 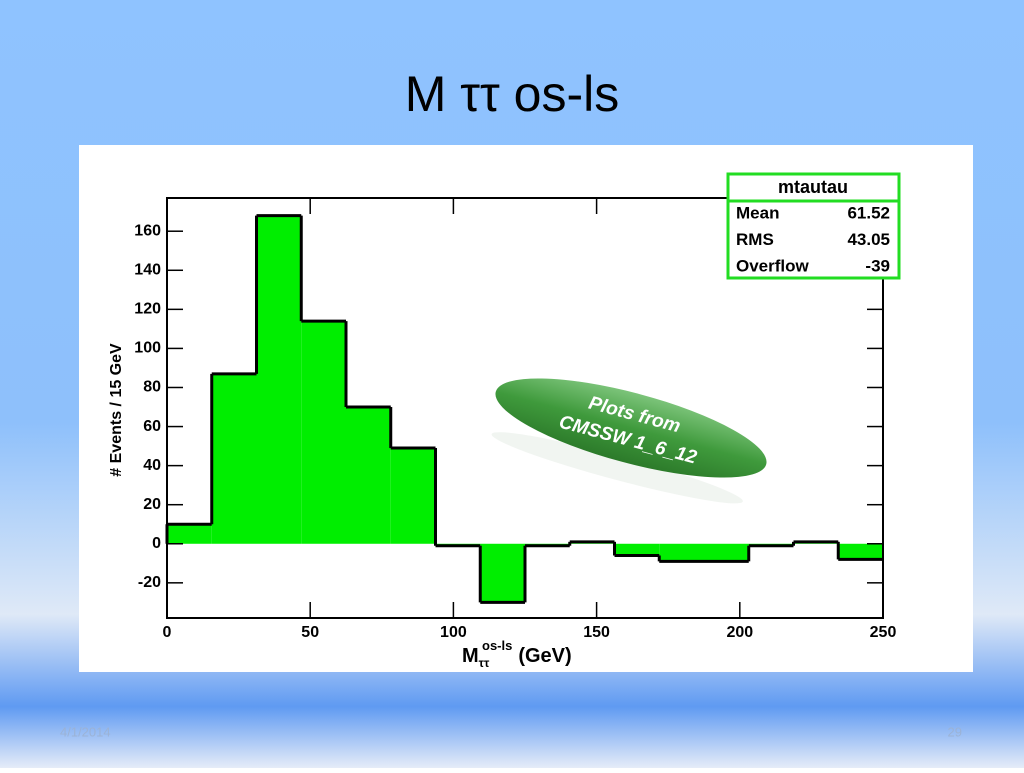 I want to click on y-tick-label: 120, so click(x=147, y=309).